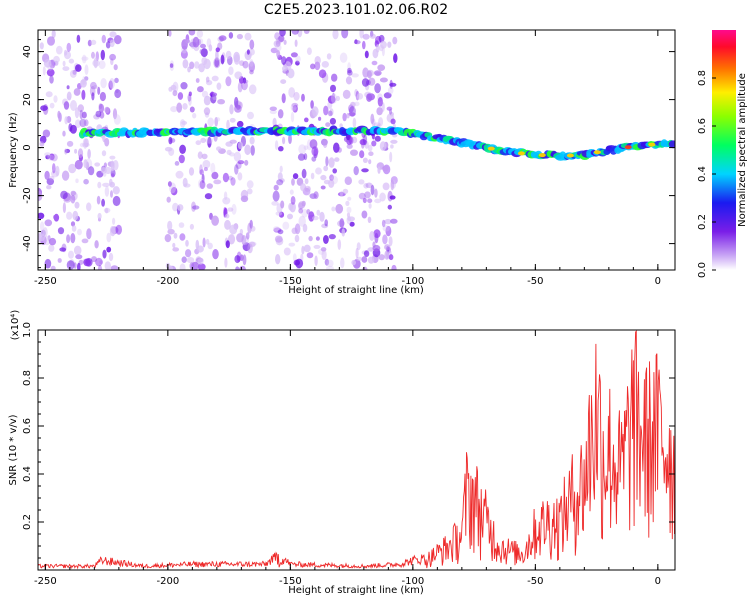 The image size is (750, 604). What do you see at coordinates (27, 99) in the screenshot?
I see `y-tick-label: 20` at bounding box center [27, 99].